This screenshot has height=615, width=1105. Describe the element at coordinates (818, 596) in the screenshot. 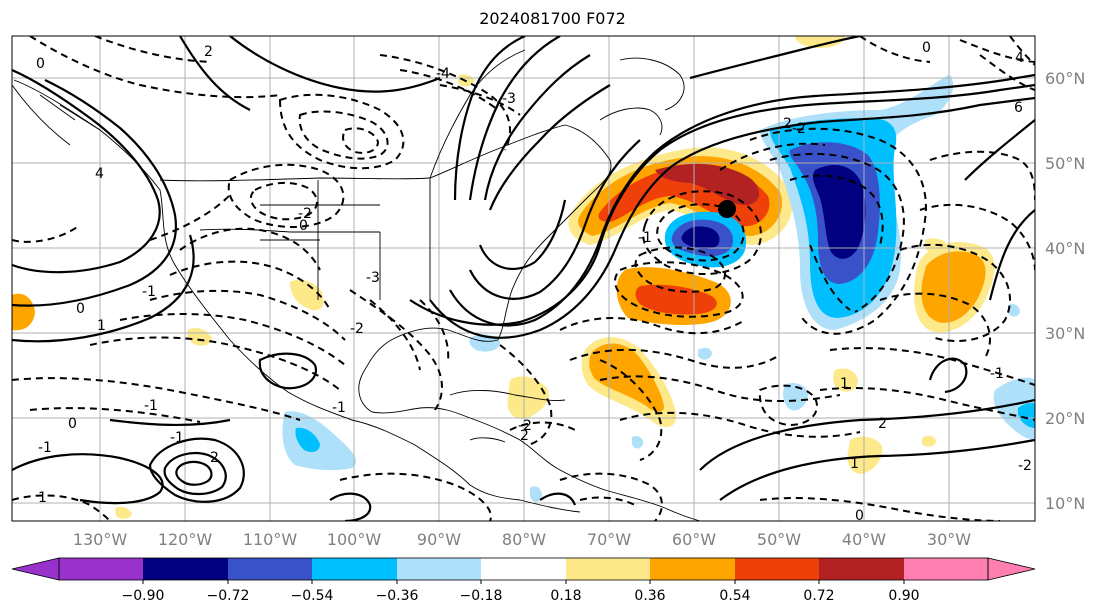

I see `colorbar-tick-label: 0.72` at that location.